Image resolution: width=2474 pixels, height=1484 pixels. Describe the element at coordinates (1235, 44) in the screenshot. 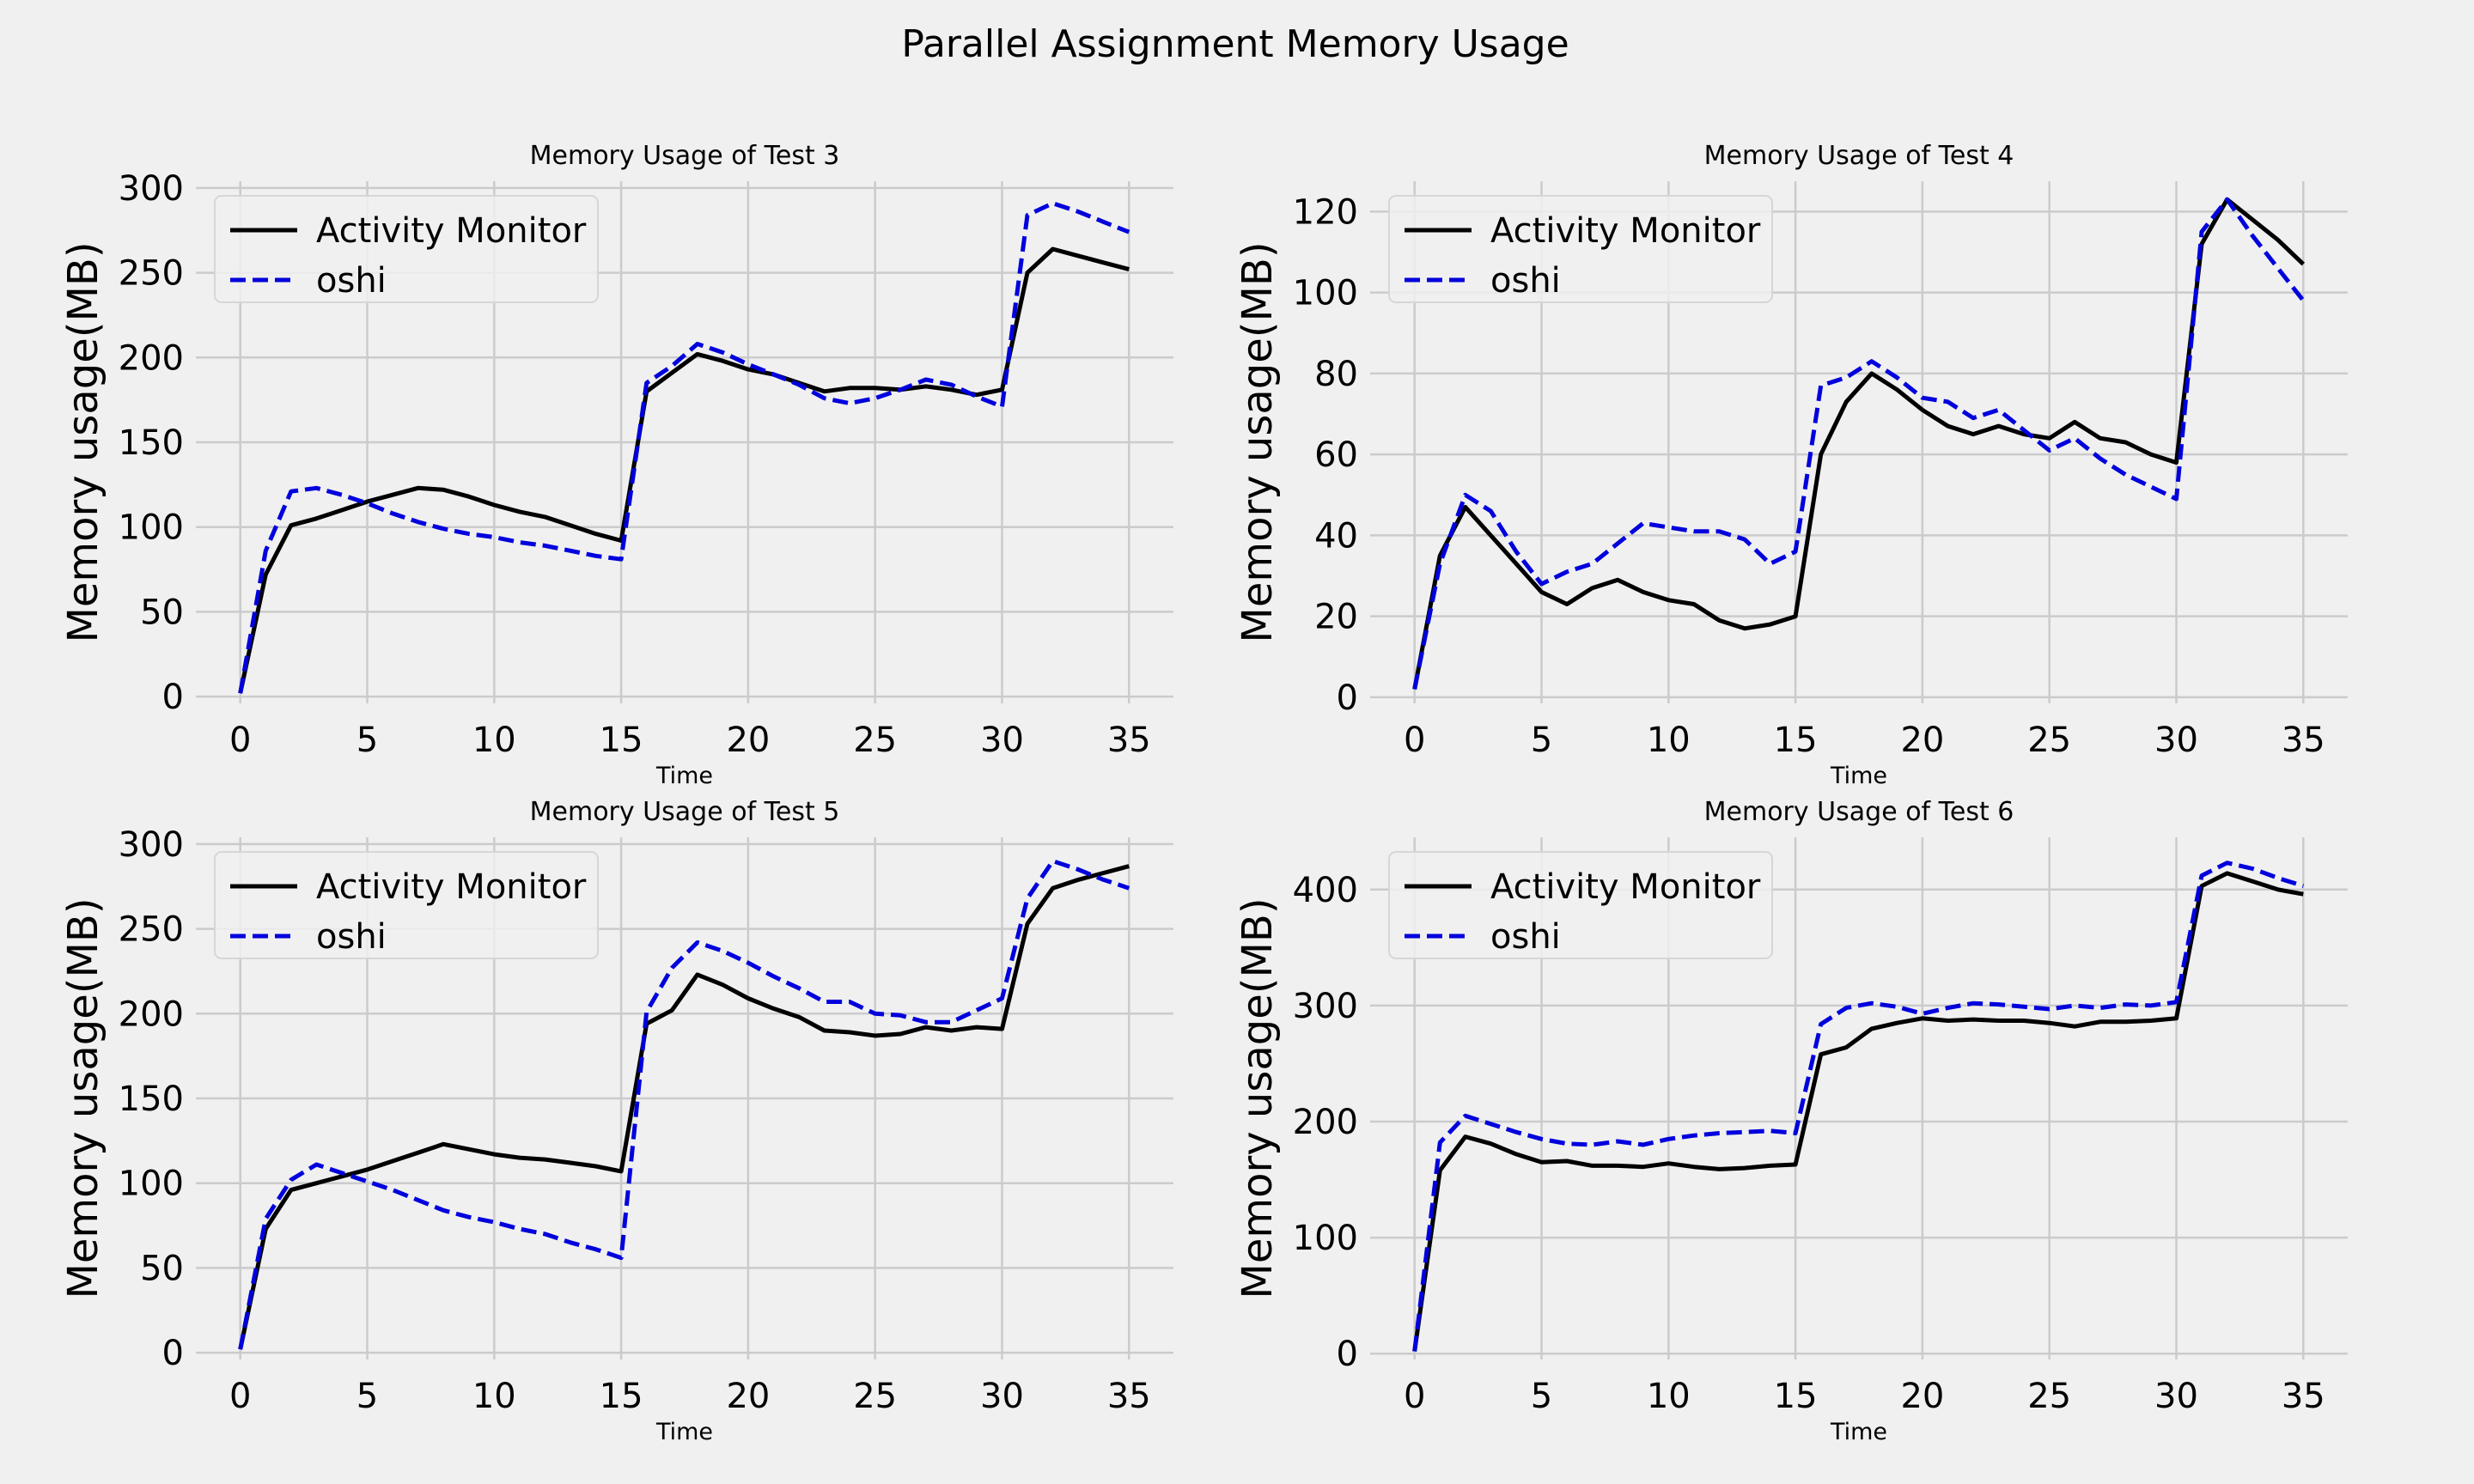

I see `figure-title: Parallel Assignment Memory Usage` at that location.